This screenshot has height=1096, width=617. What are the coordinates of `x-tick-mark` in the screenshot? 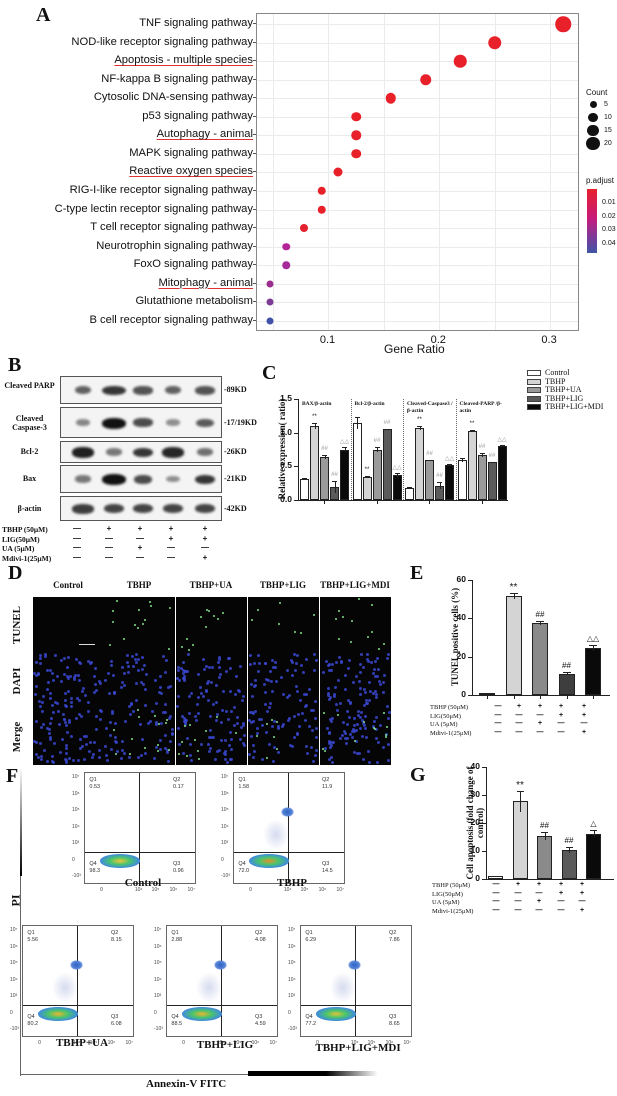 It's located at (567, 697).